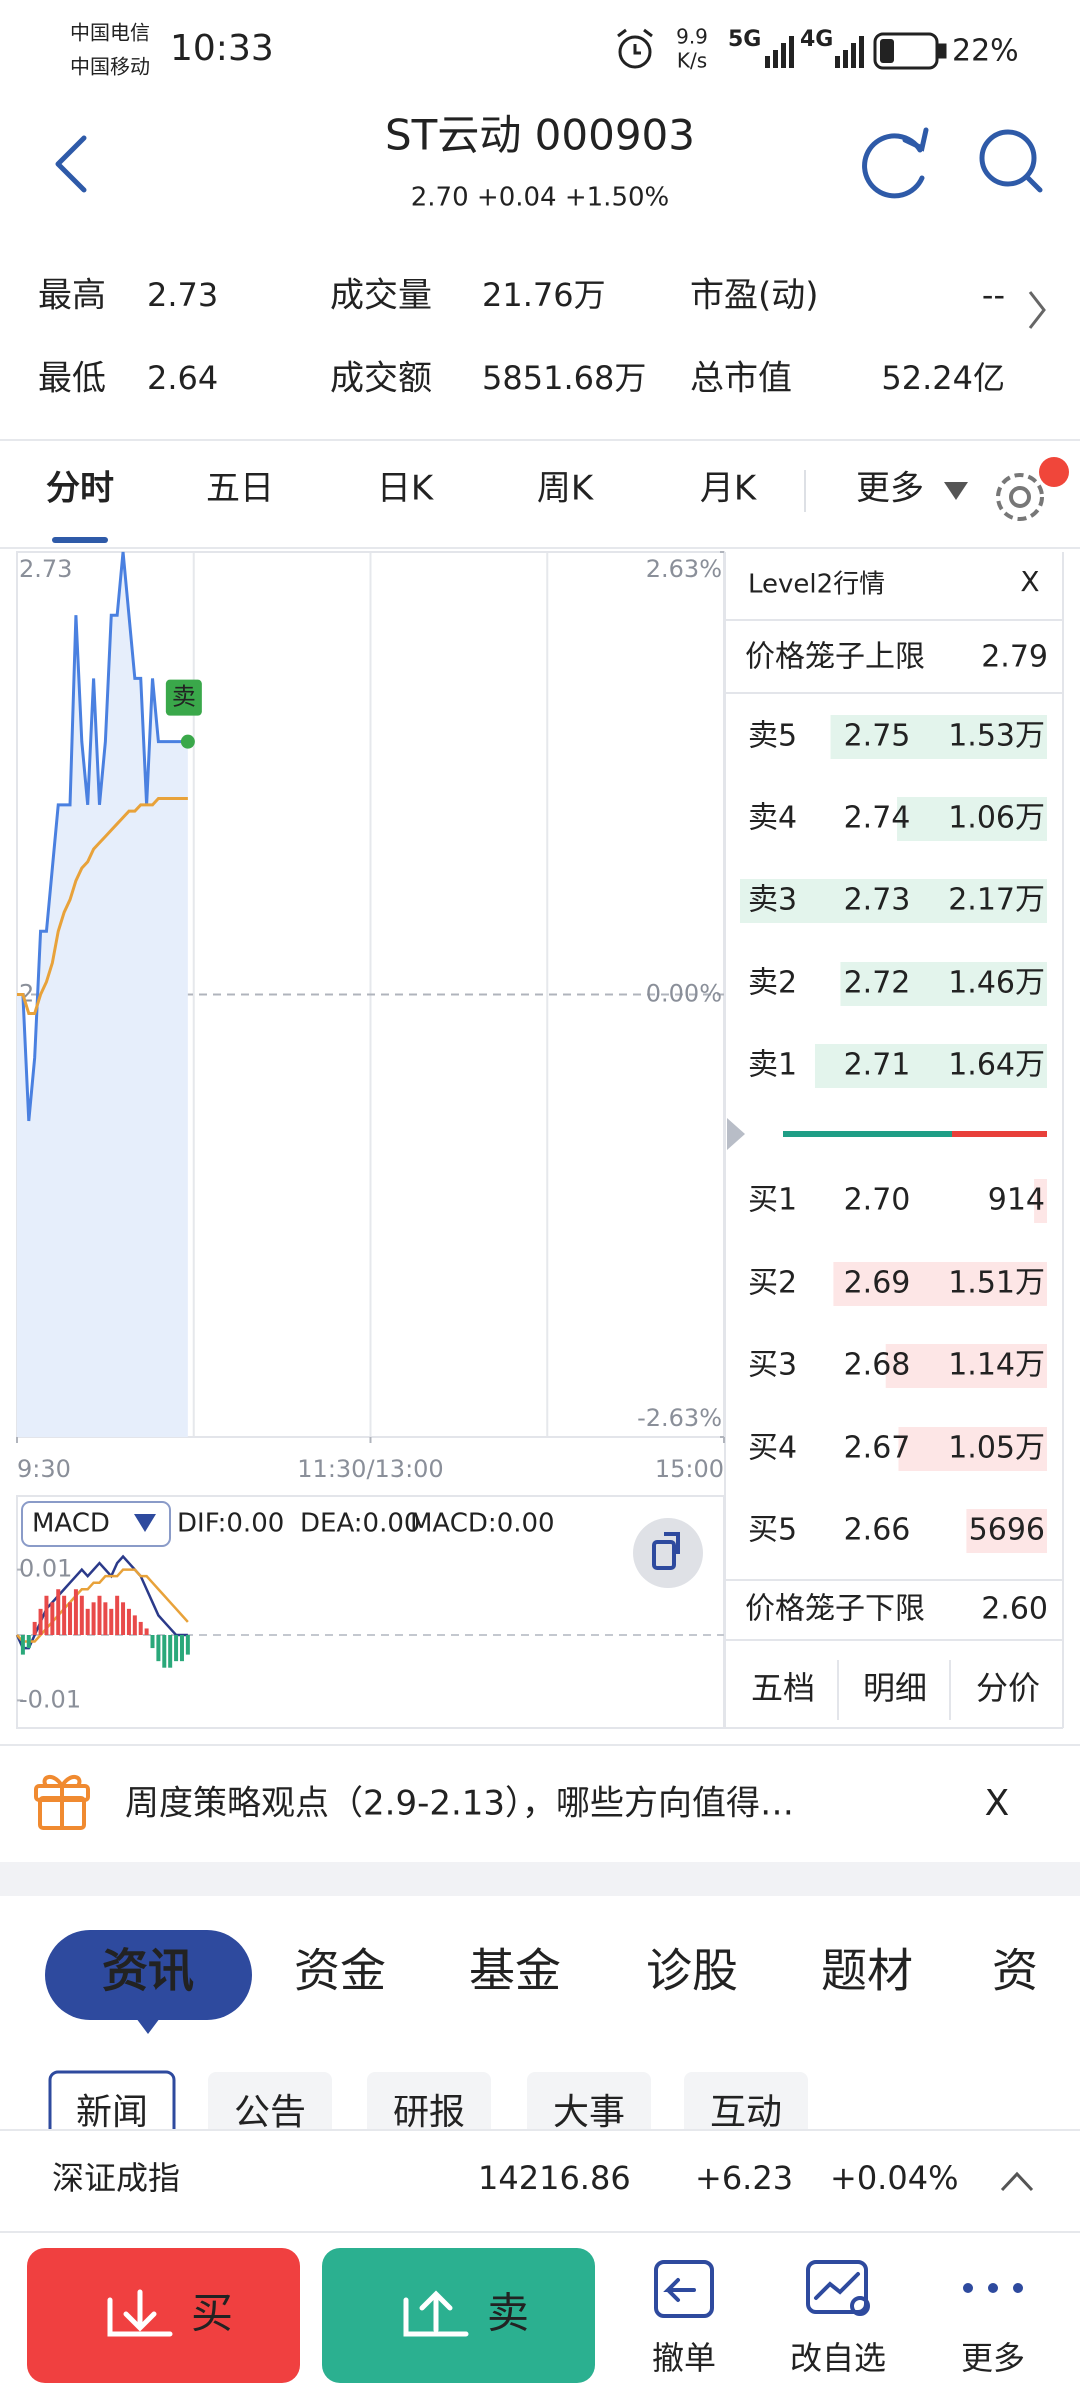 The width and height of the screenshot is (1080, 2400). I want to click on sub-tab: 大事, so click(589, 2112).